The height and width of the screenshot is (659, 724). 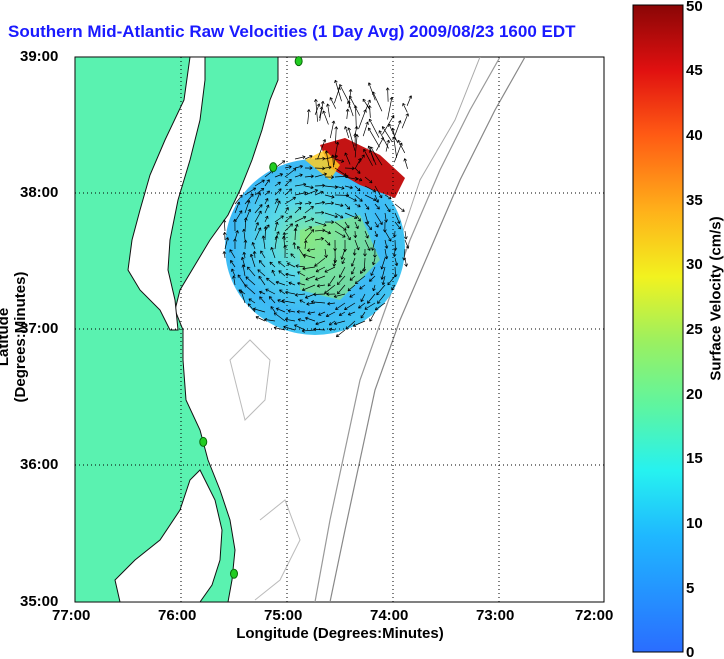 What do you see at coordinates (277, 550) in the screenshot?
I see `contour-line` at bounding box center [277, 550].